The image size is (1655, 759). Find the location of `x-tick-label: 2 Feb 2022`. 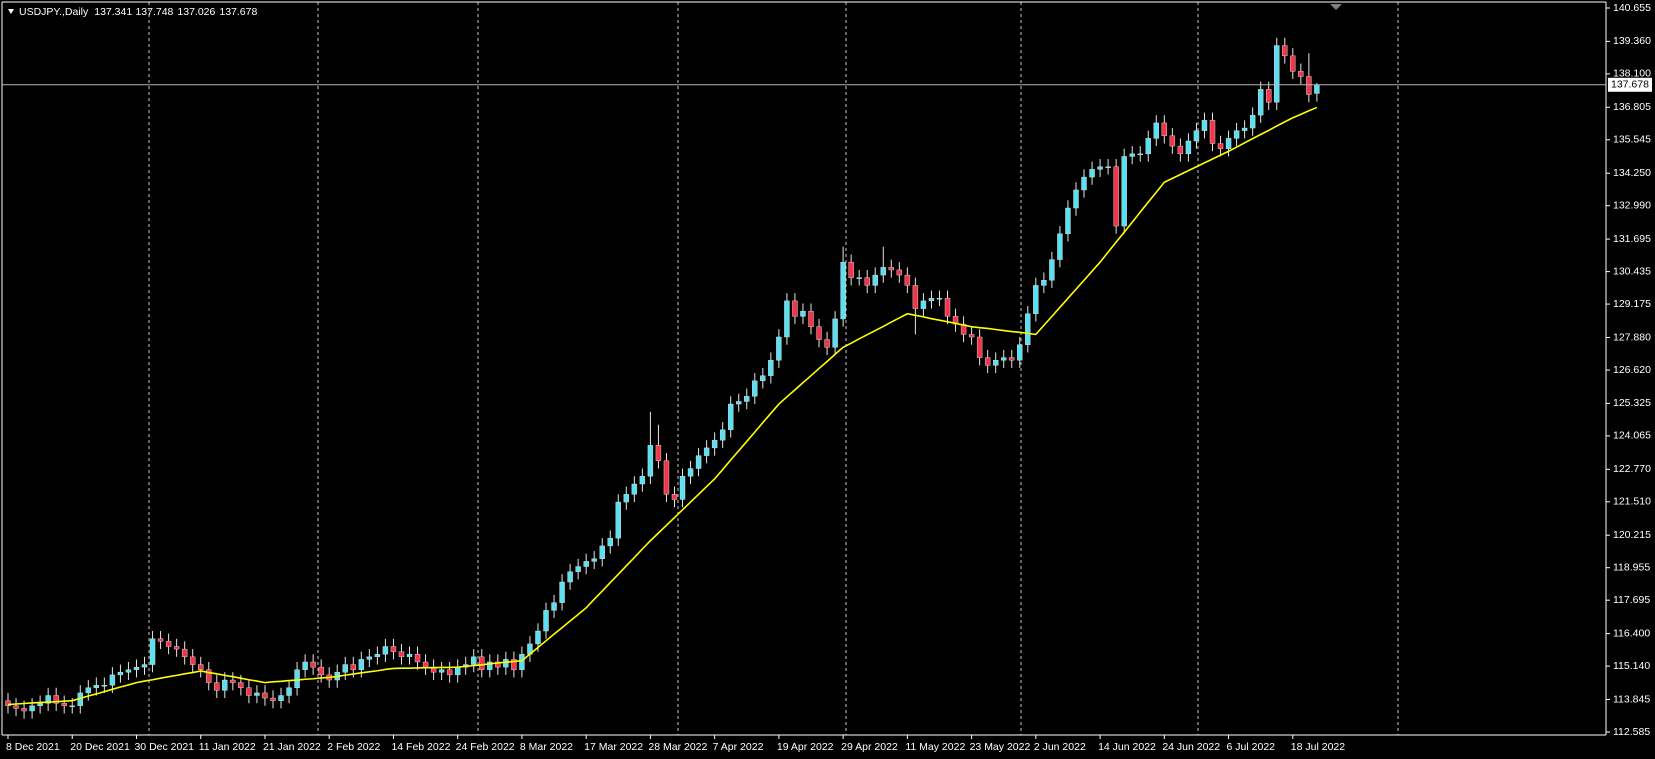

x-tick-label: 2 Feb 2022 is located at coordinates (353, 747).